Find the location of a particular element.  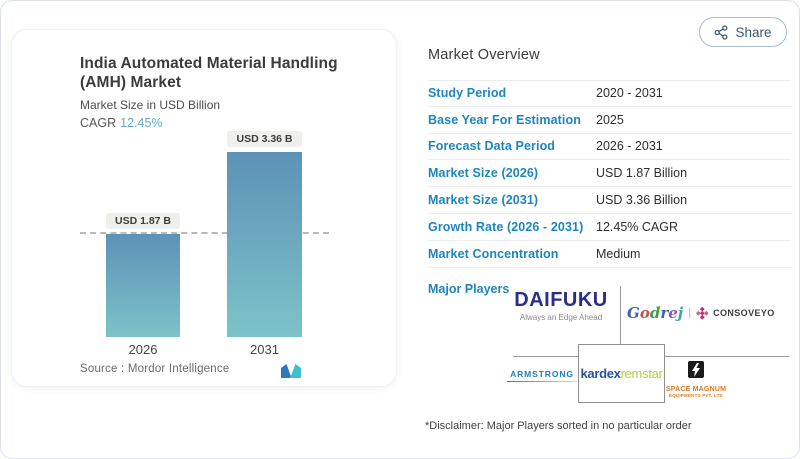

x-axis-label-2026: 2026 is located at coordinates (143, 349).